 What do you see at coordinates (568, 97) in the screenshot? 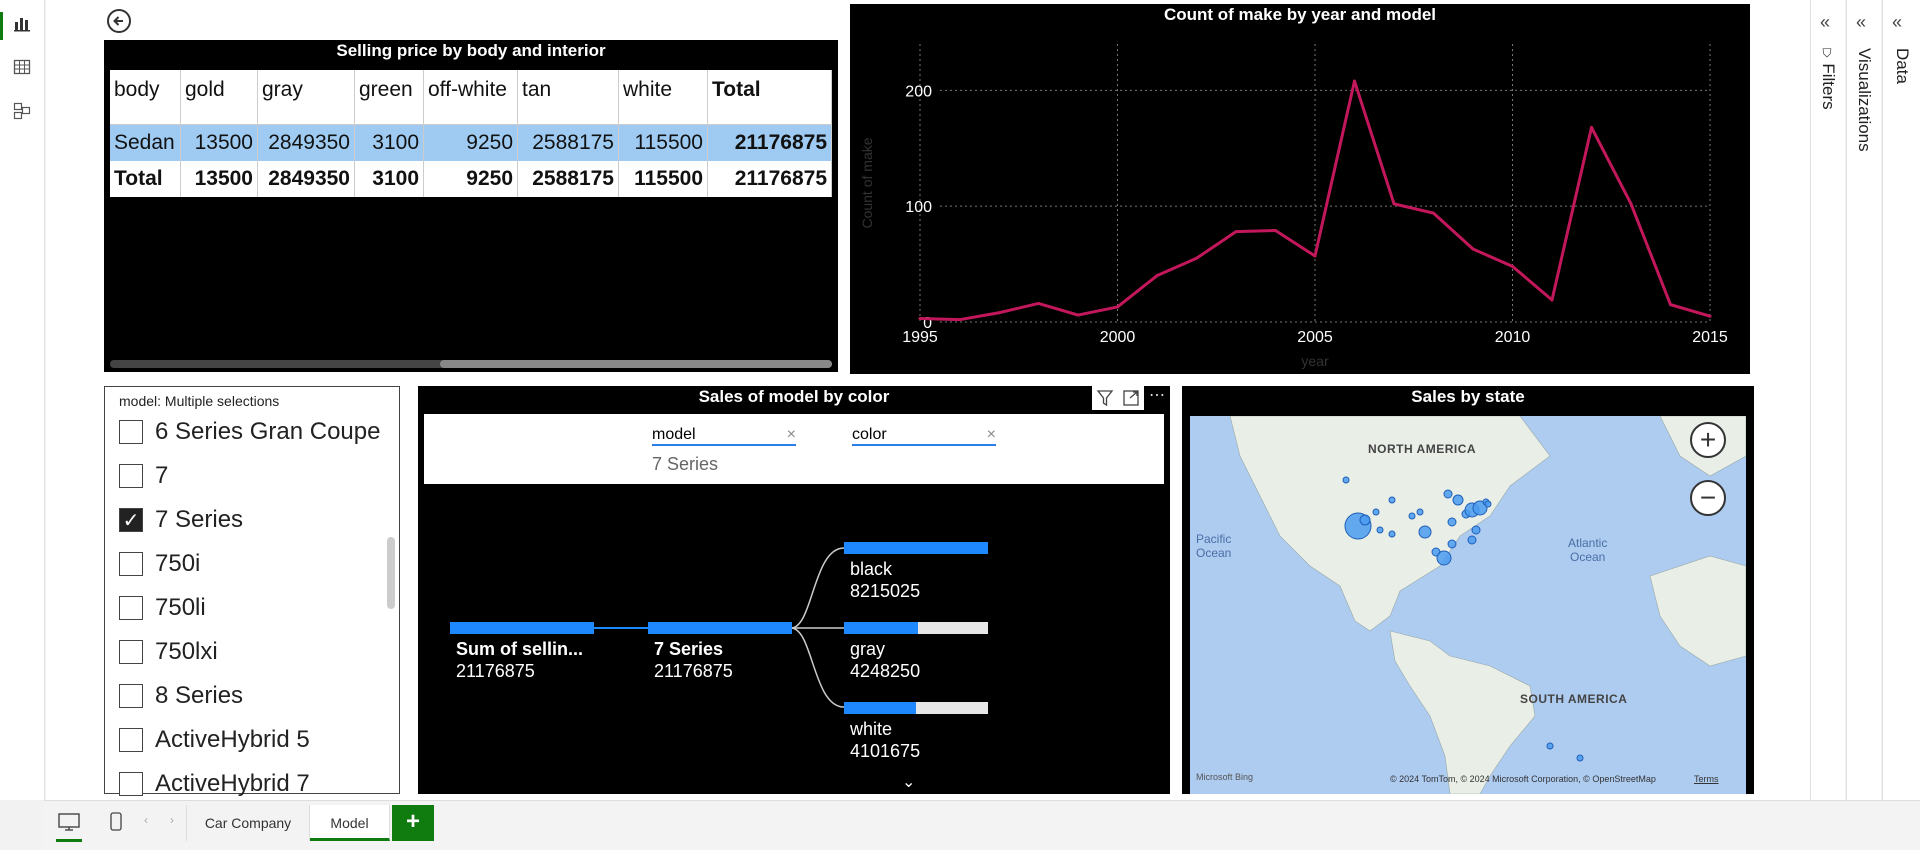
I see `column-header: tan` at bounding box center [568, 97].